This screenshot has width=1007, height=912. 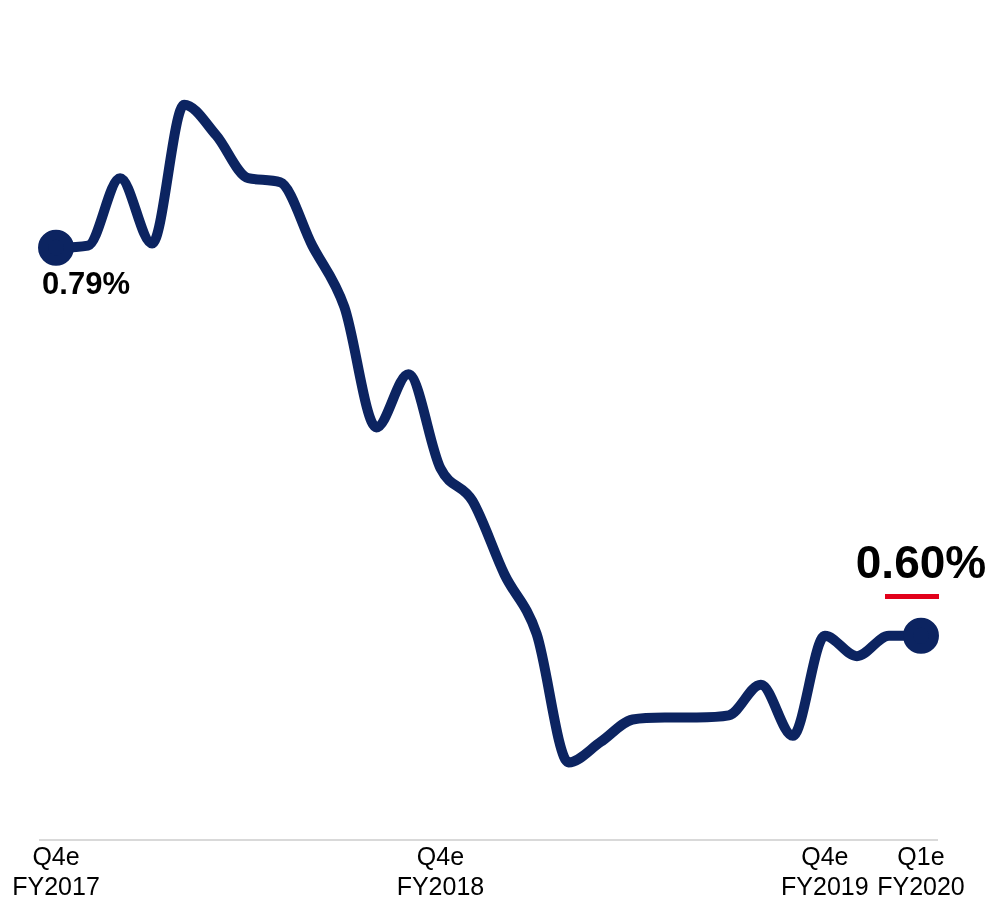 I want to click on data-label: 0.79%, so click(x=86, y=283).